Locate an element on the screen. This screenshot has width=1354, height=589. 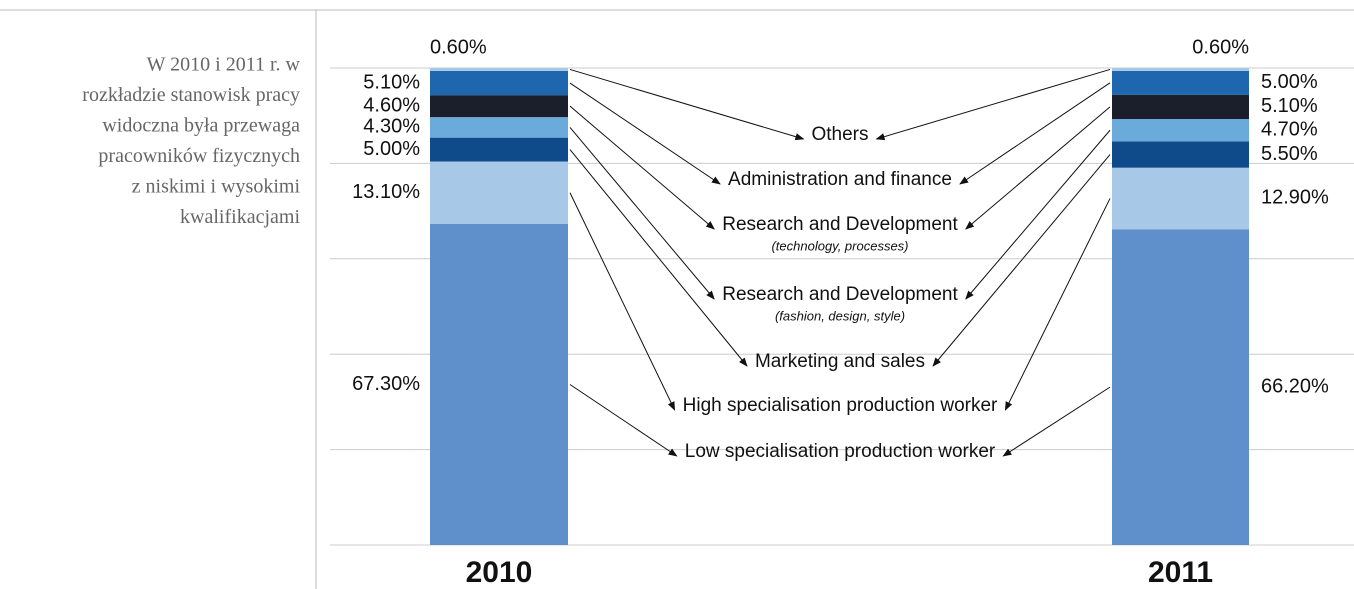
sidebar-text: widoczna była przewaga is located at coordinates (201, 126).